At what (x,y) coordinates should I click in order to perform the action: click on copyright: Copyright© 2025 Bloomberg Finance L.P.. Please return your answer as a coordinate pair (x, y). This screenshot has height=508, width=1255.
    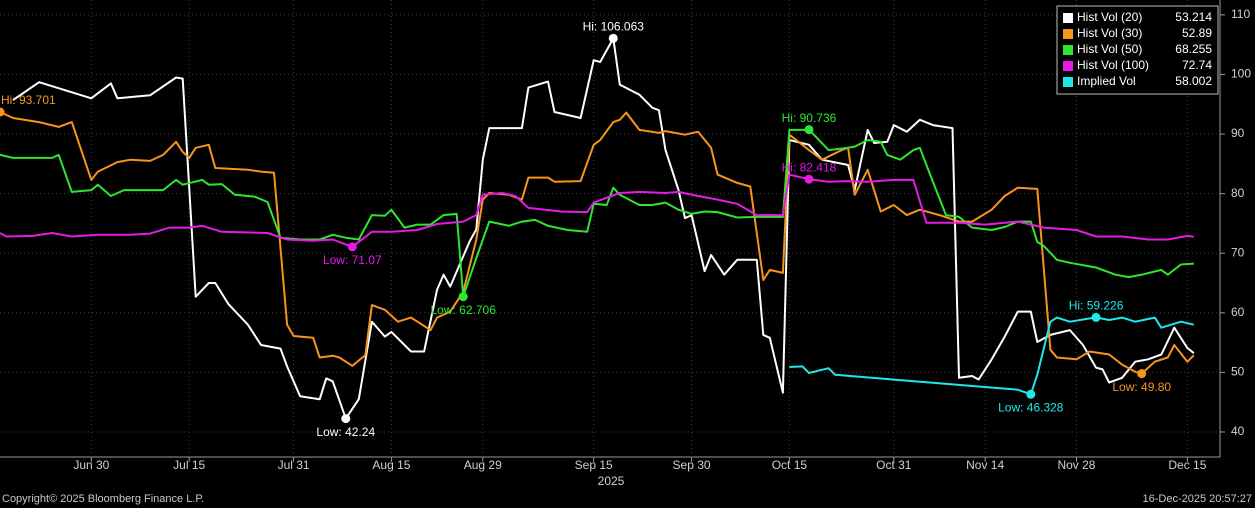
    Looking at the image, I should click on (103, 499).